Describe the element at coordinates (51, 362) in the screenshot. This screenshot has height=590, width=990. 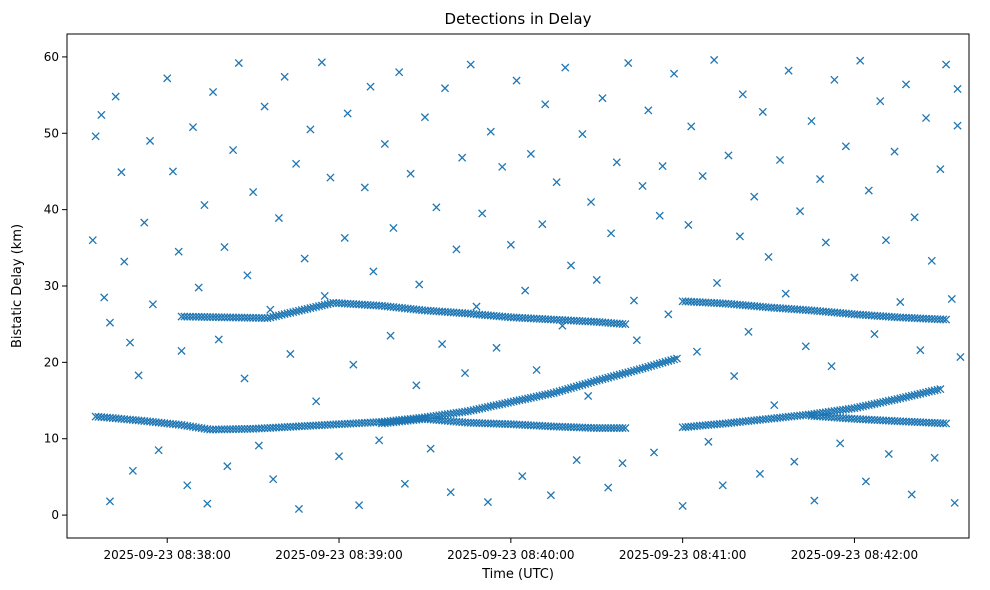
I see `y-tick-label: 20` at that location.